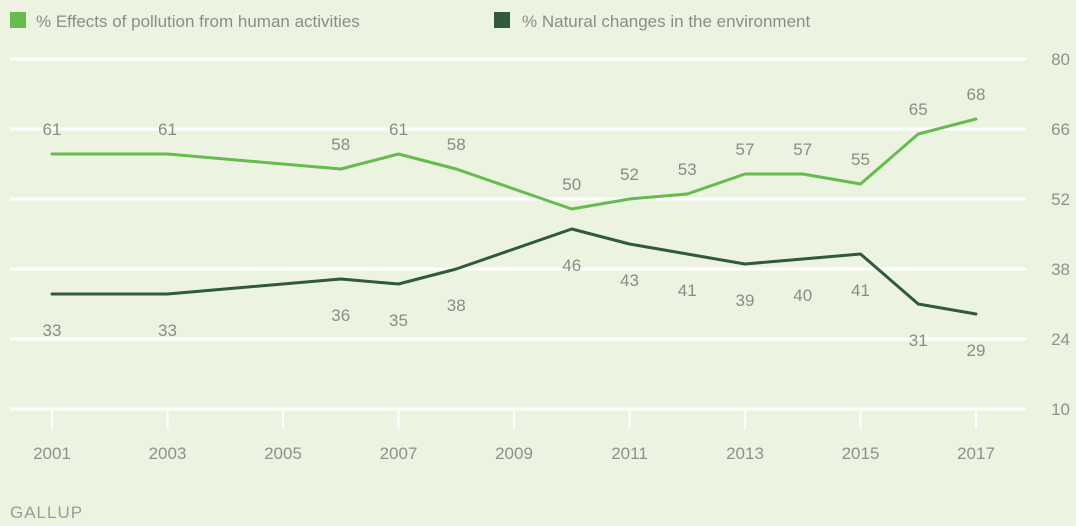  Describe the element at coordinates (918, 109) in the screenshot. I see `data-label-human-activities: 65` at that location.